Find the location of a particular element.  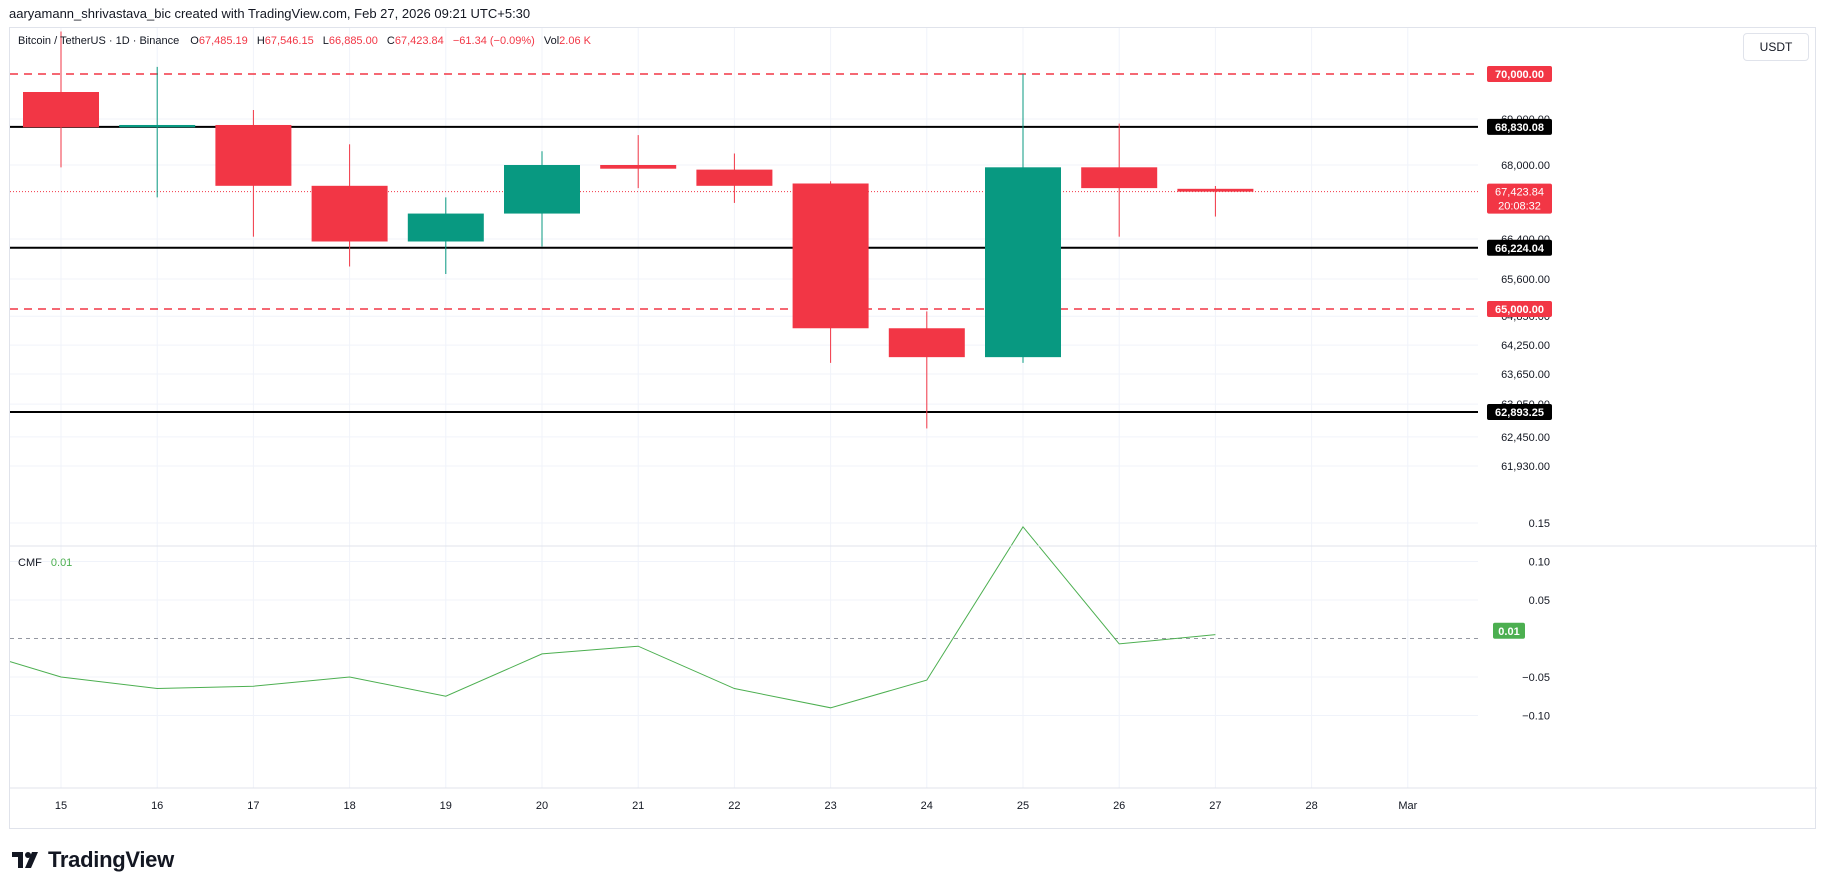

time-axis: 15 16 17 18 19 20 21 22 23 24 25 26 27 28 Mar is located at coordinates (736, 806).